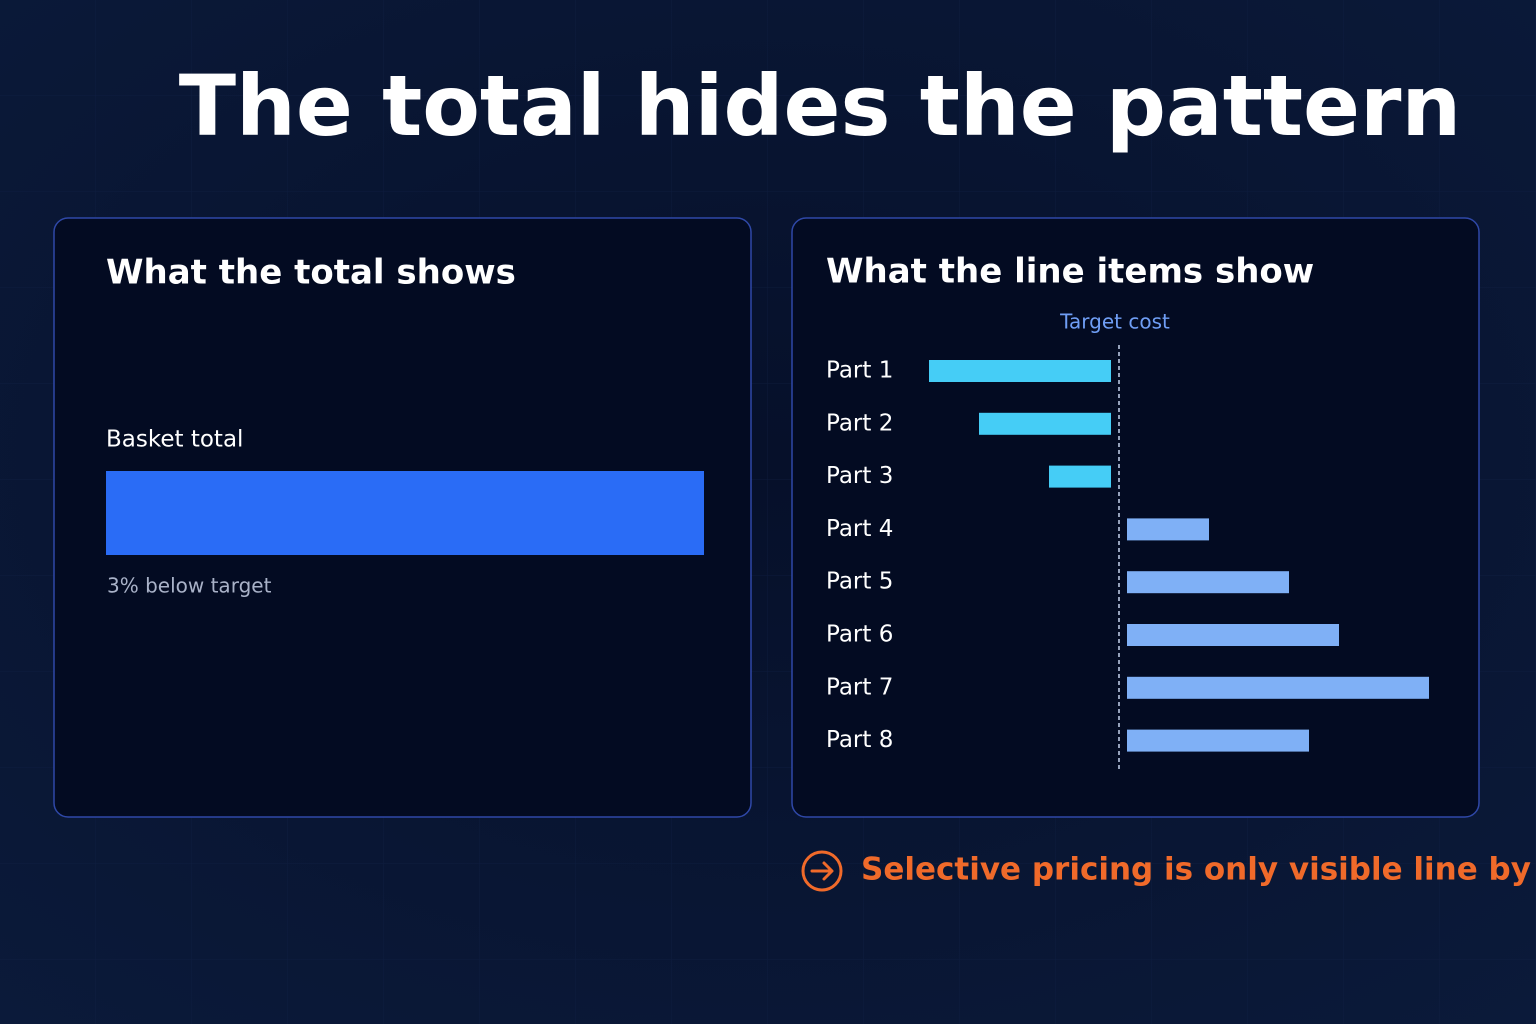 Image resolution: width=1536 pixels, height=1024 pixels. Describe the element at coordinates (822, 871) in the screenshot. I see `note-icon` at that location.